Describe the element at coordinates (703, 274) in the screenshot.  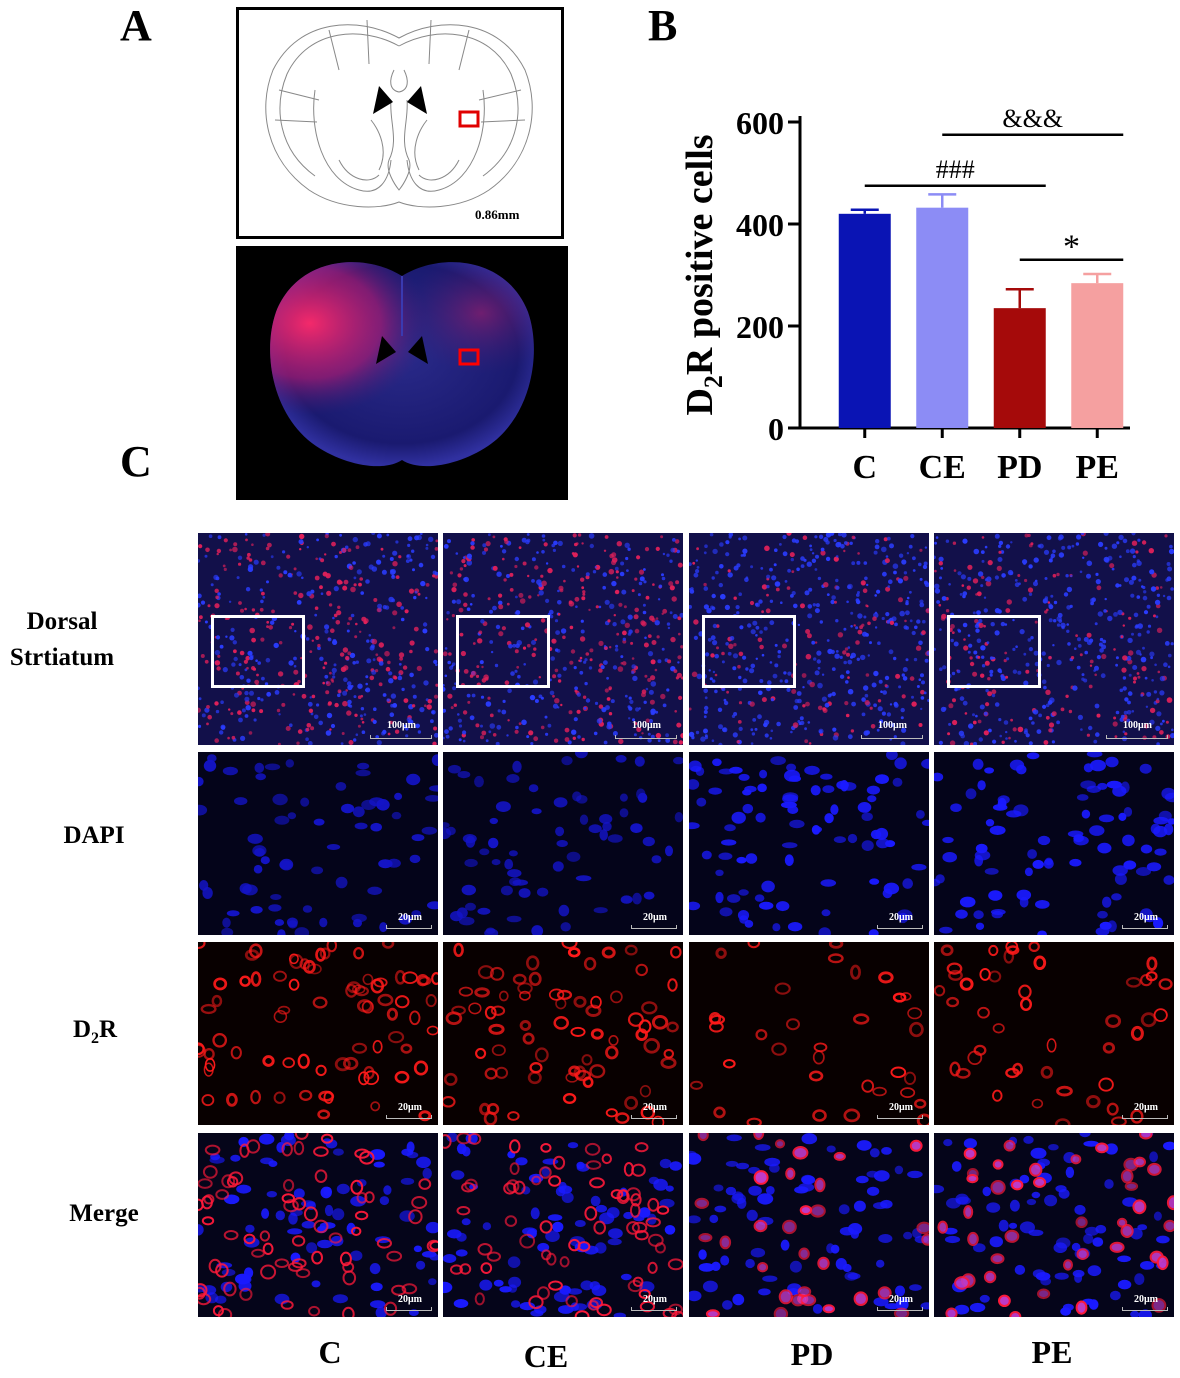
I see `y-axis-label: D2R positive cells` at that location.